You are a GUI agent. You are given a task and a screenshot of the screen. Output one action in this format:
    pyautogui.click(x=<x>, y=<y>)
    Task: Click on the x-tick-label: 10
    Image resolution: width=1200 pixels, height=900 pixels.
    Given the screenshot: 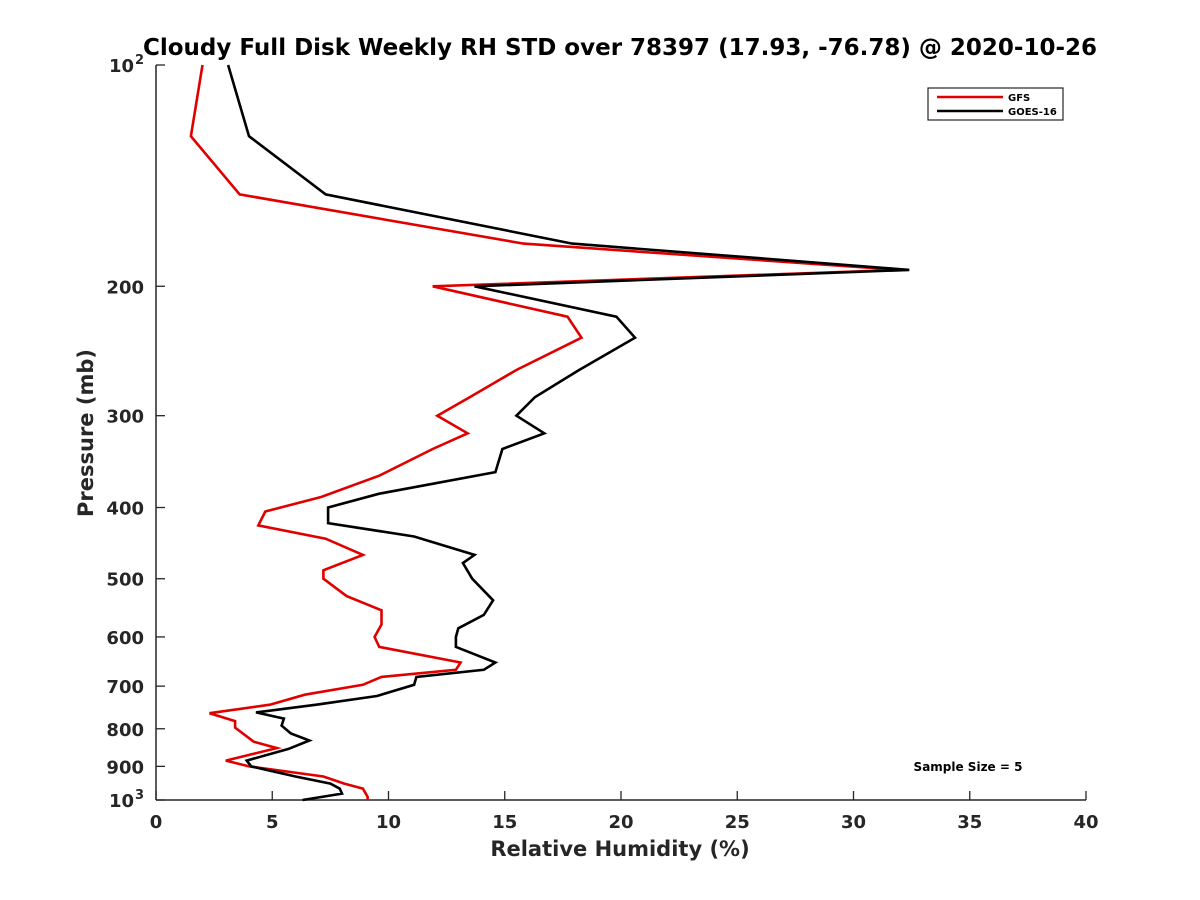 What is the action you would take?
    pyautogui.click(x=388, y=822)
    